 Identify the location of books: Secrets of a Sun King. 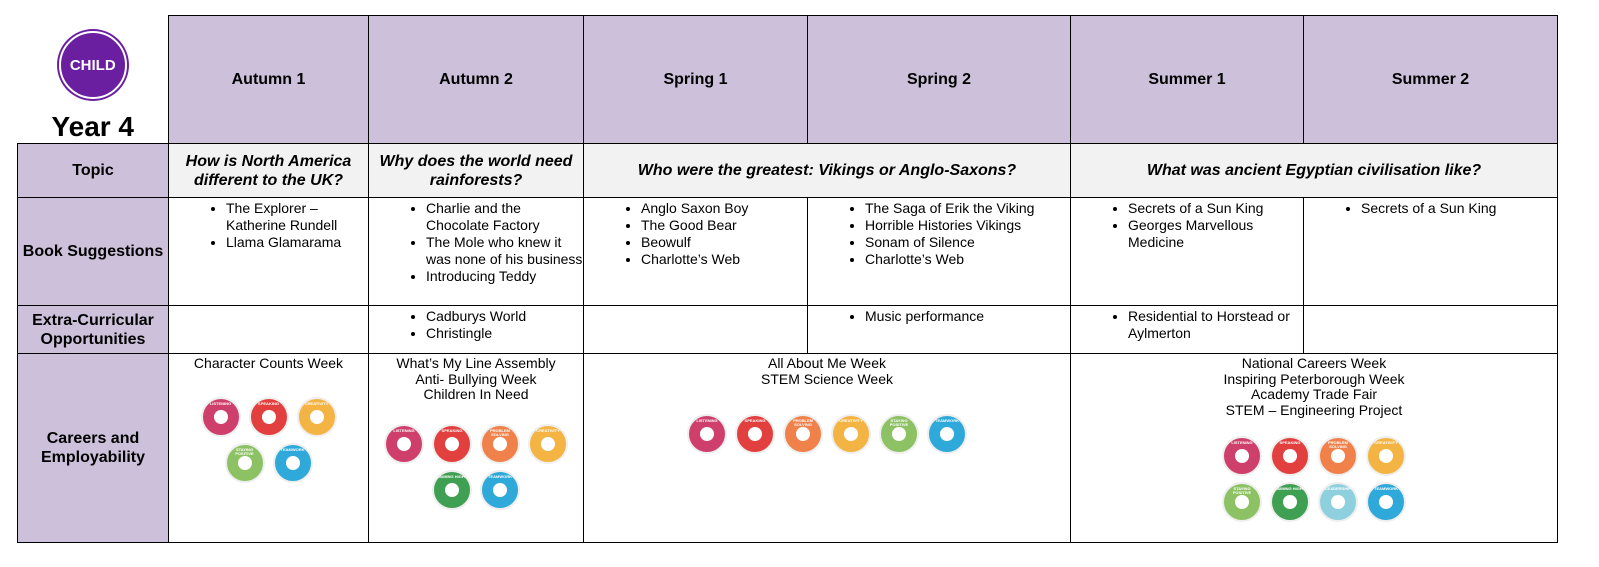
(1430, 251).